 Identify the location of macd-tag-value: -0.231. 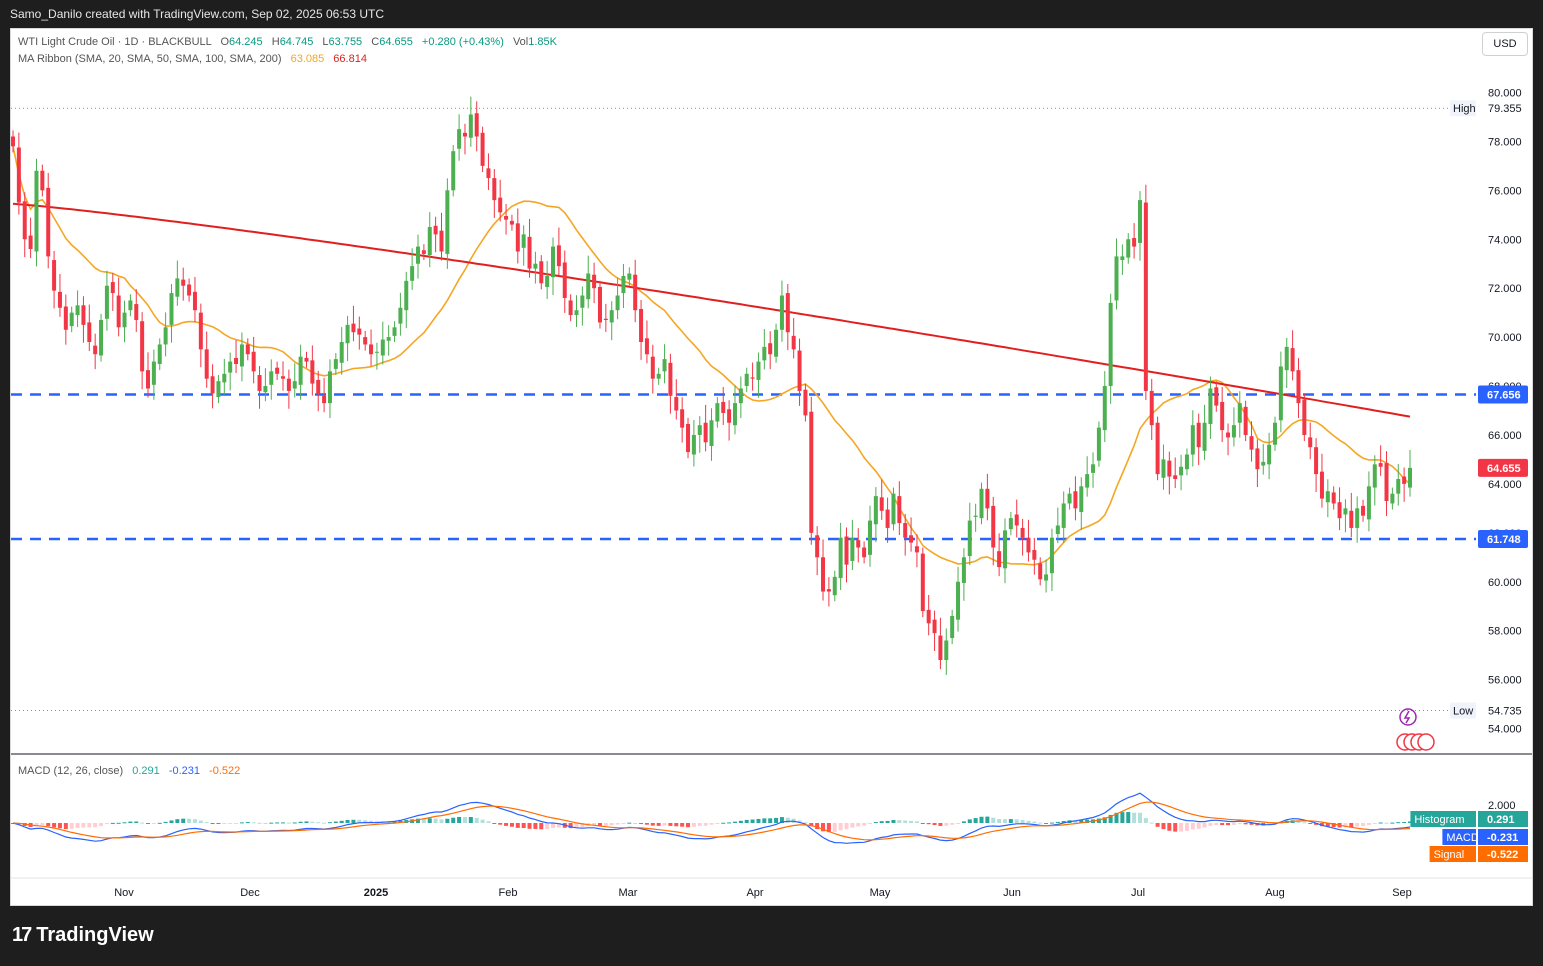
(1502, 838).